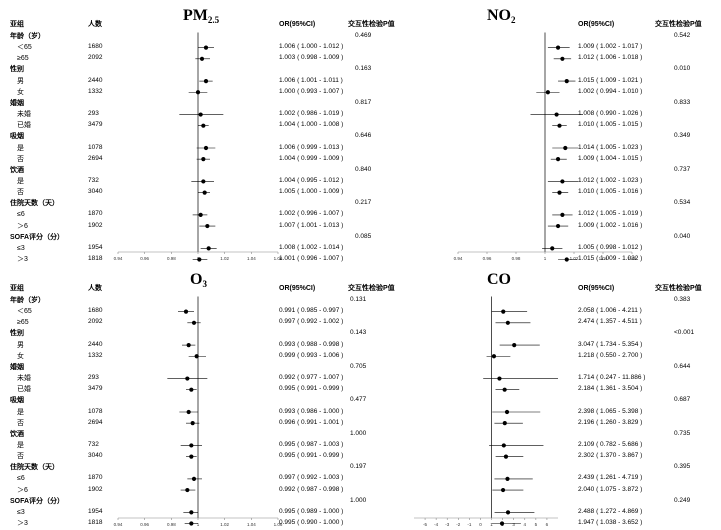  Describe the element at coordinates (23, 59) in the screenshot. I see `subgroup-label: ≥65` at that location.